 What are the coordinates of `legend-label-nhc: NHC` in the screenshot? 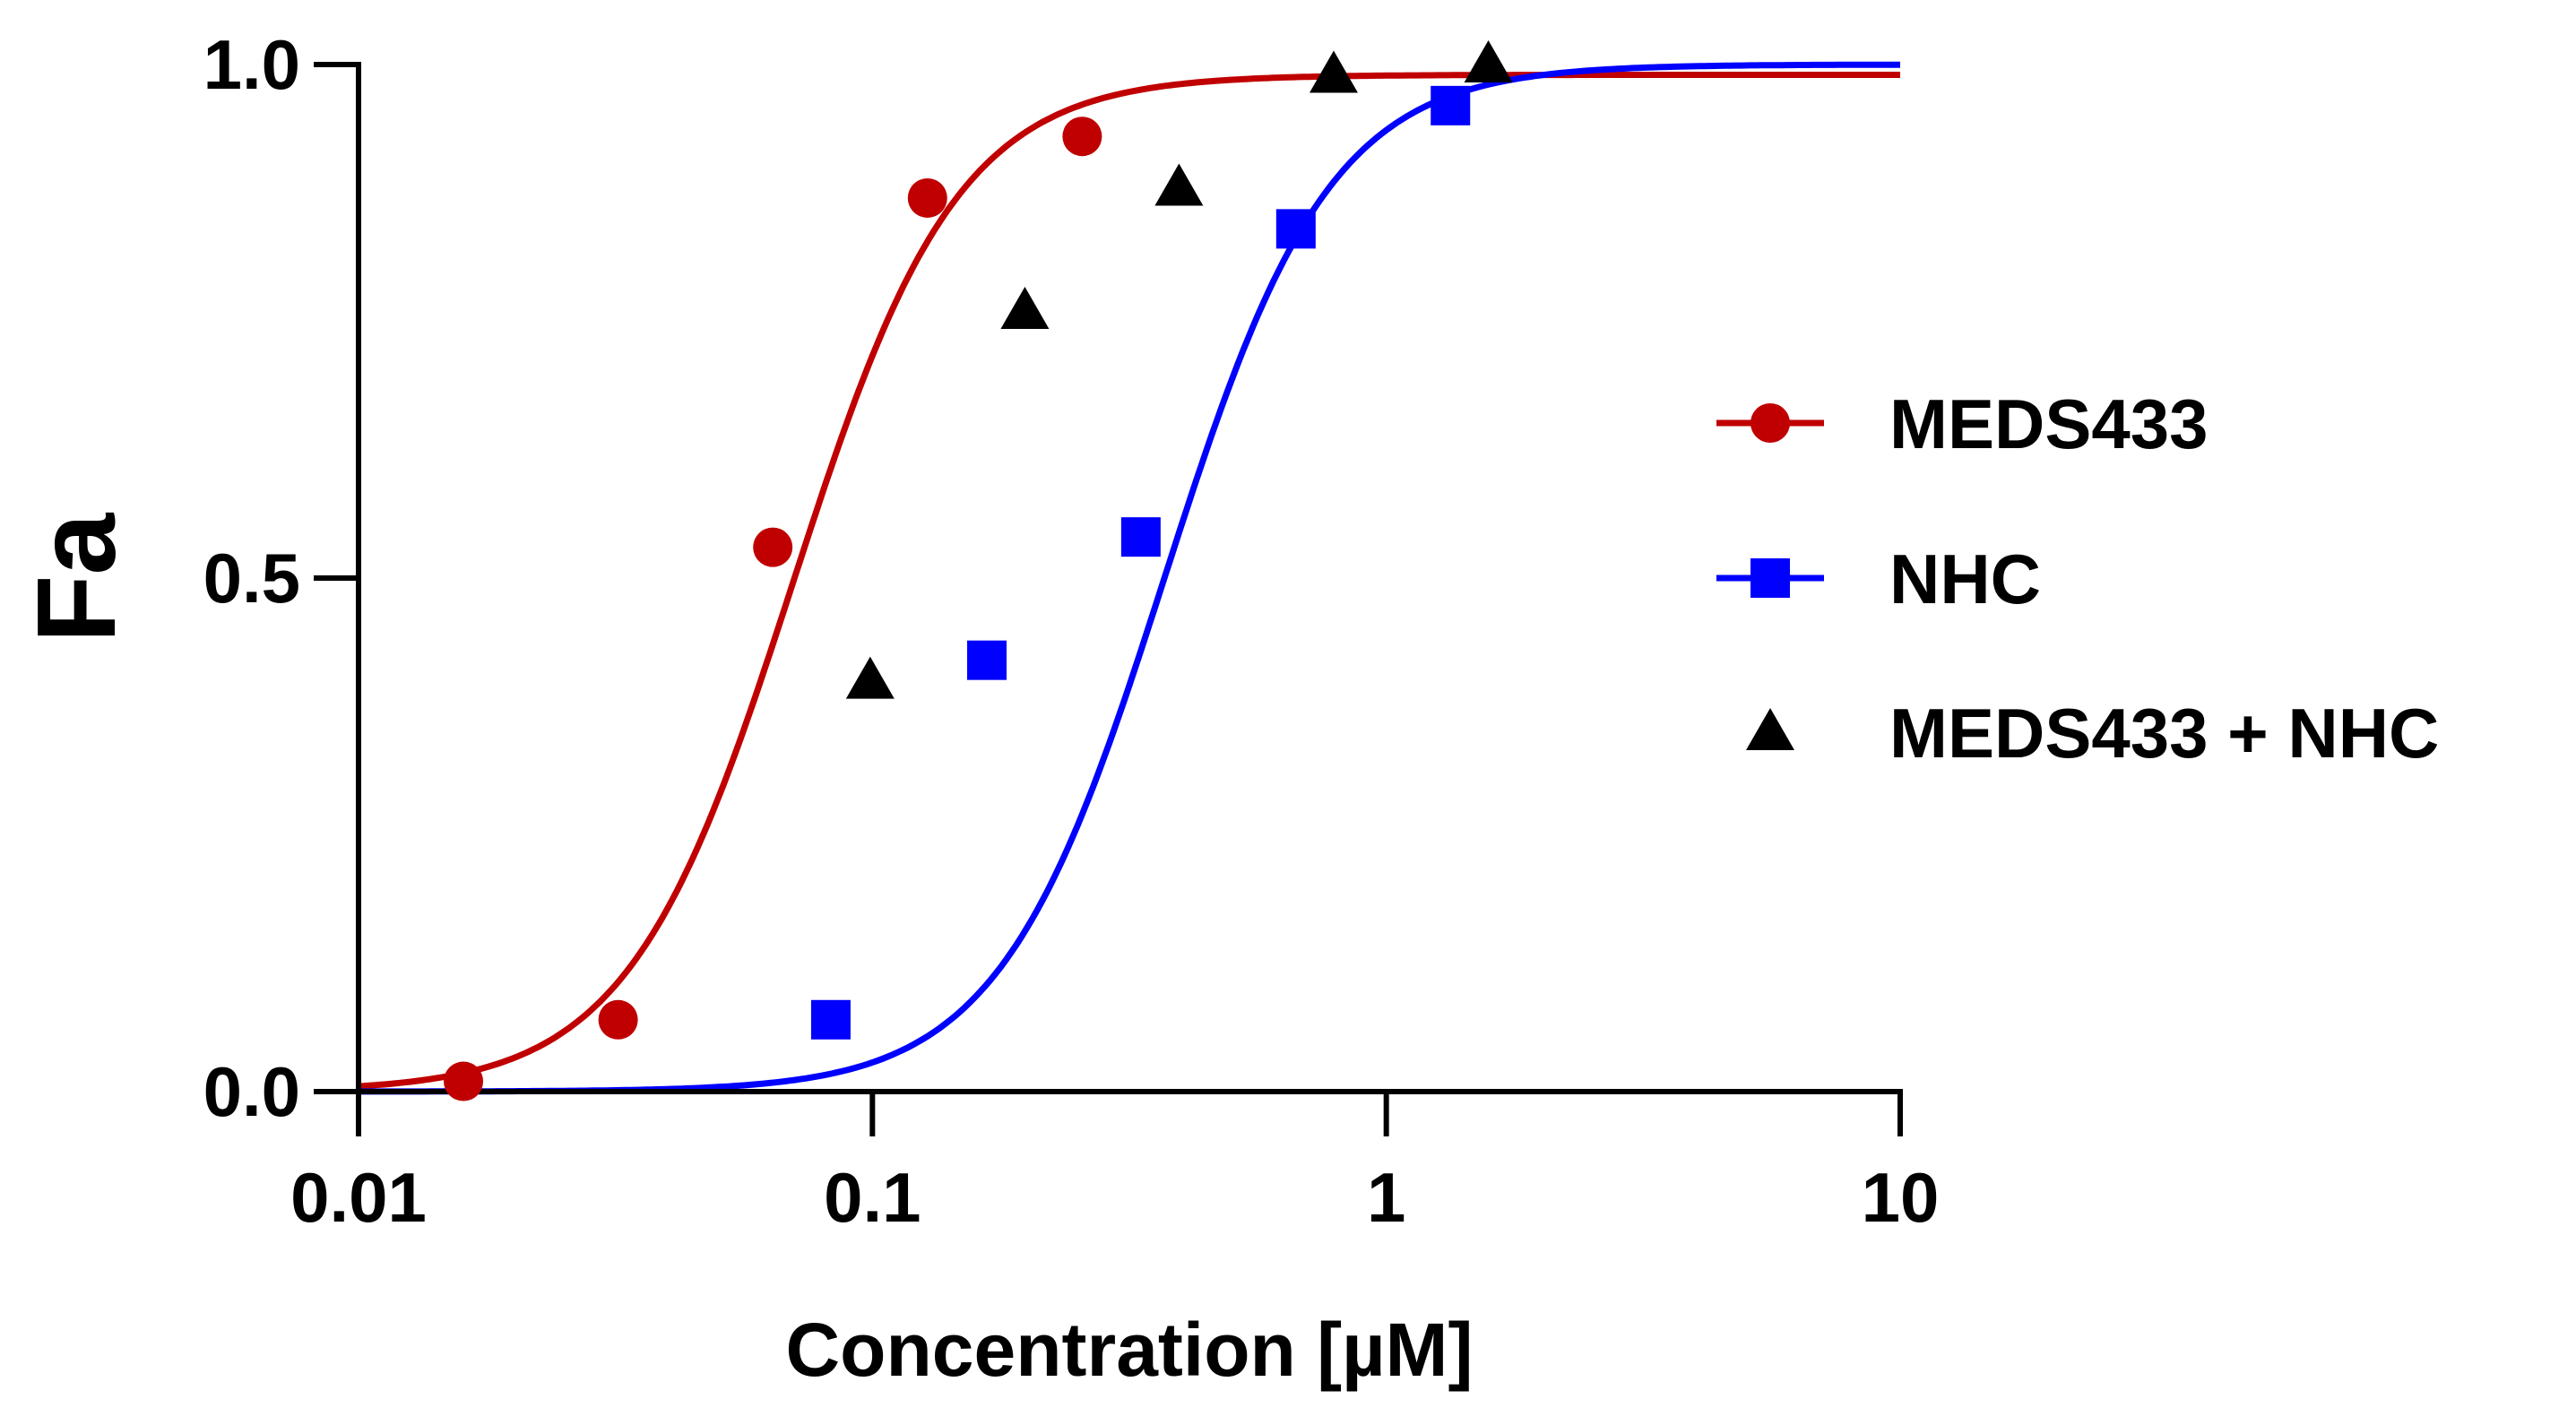 It's located at (1965, 579).